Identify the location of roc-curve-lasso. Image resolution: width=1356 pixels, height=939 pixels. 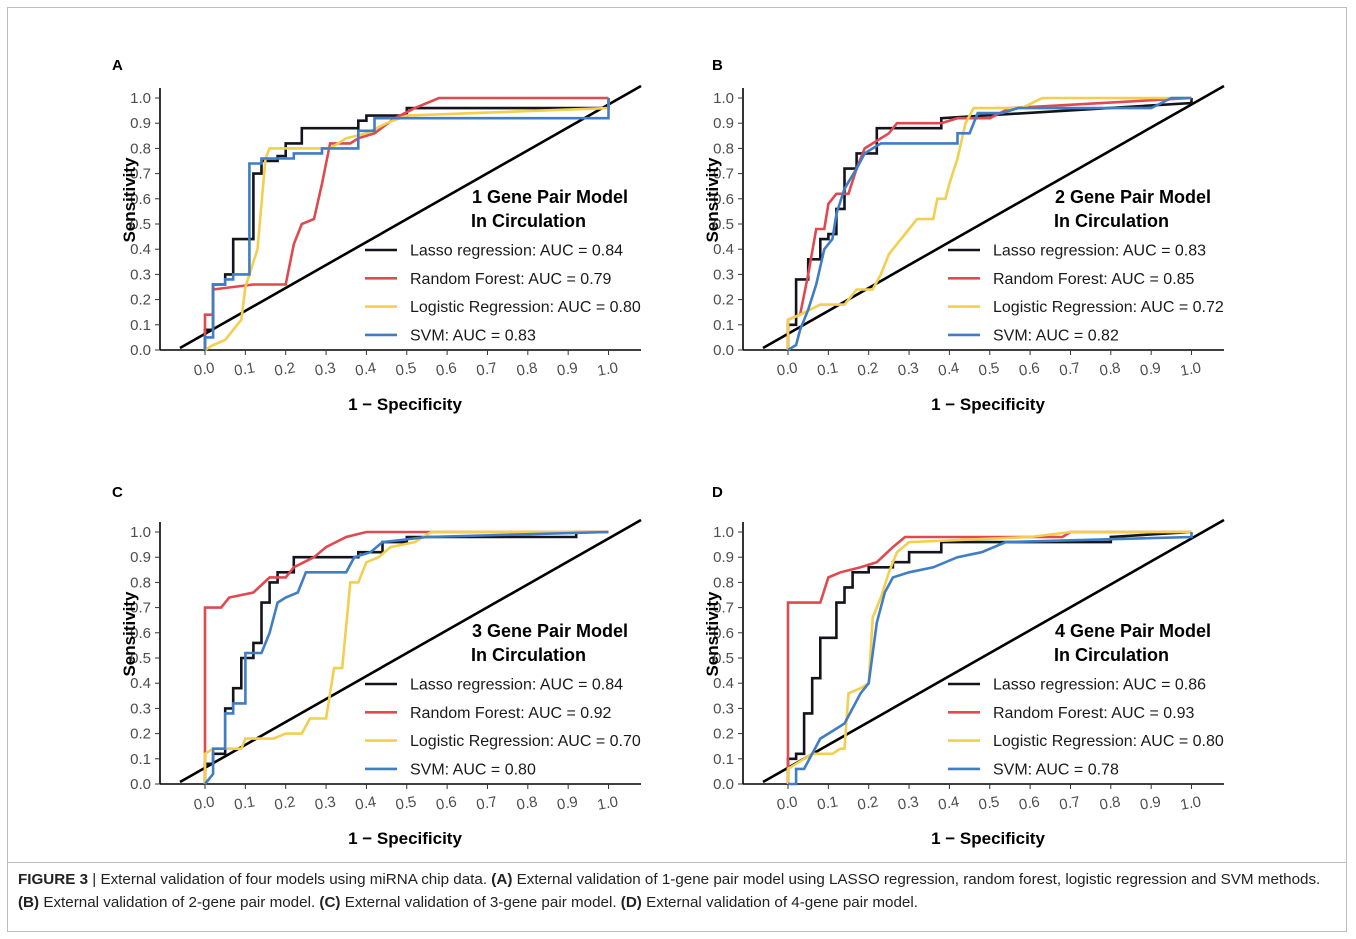
(989, 657).